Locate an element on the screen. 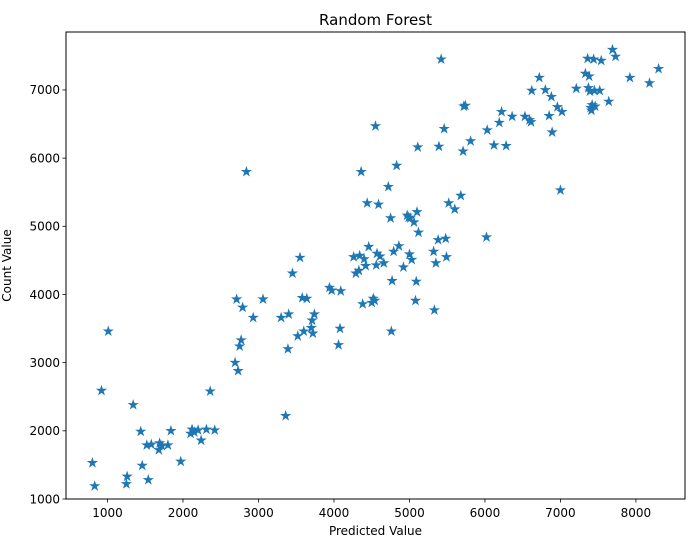 The width and height of the screenshot is (695, 540). y-tick-label: 1000 is located at coordinates (44, 499).